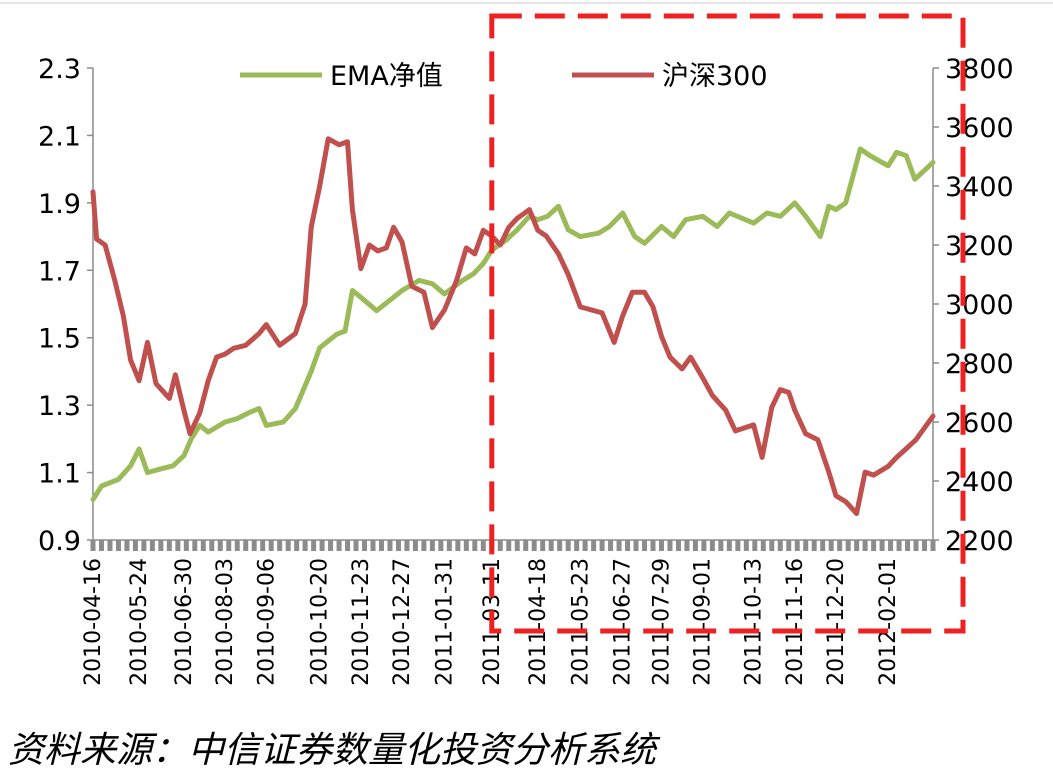  What do you see at coordinates (59, 136) in the screenshot?
I see `left-tick-label: 2.1` at bounding box center [59, 136].